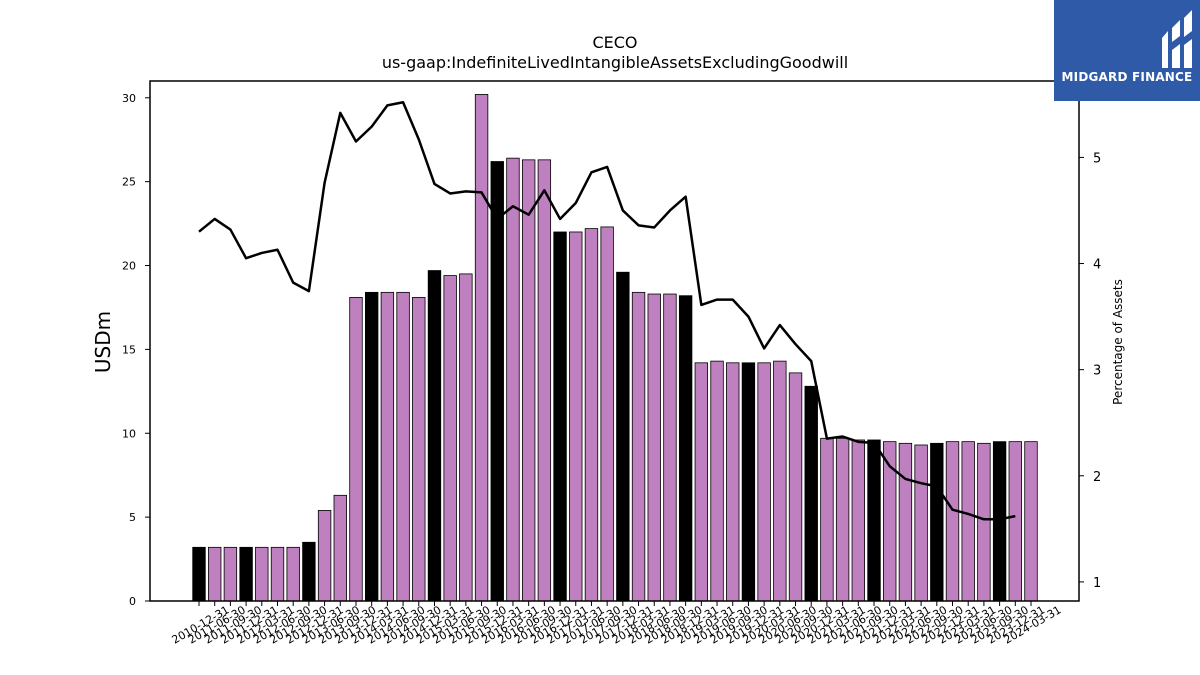 This screenshot has width=1200, height=675. Describe the element at coordinates (129, 266) in the screenshot. I see `y-tick-label: 20` at that location.